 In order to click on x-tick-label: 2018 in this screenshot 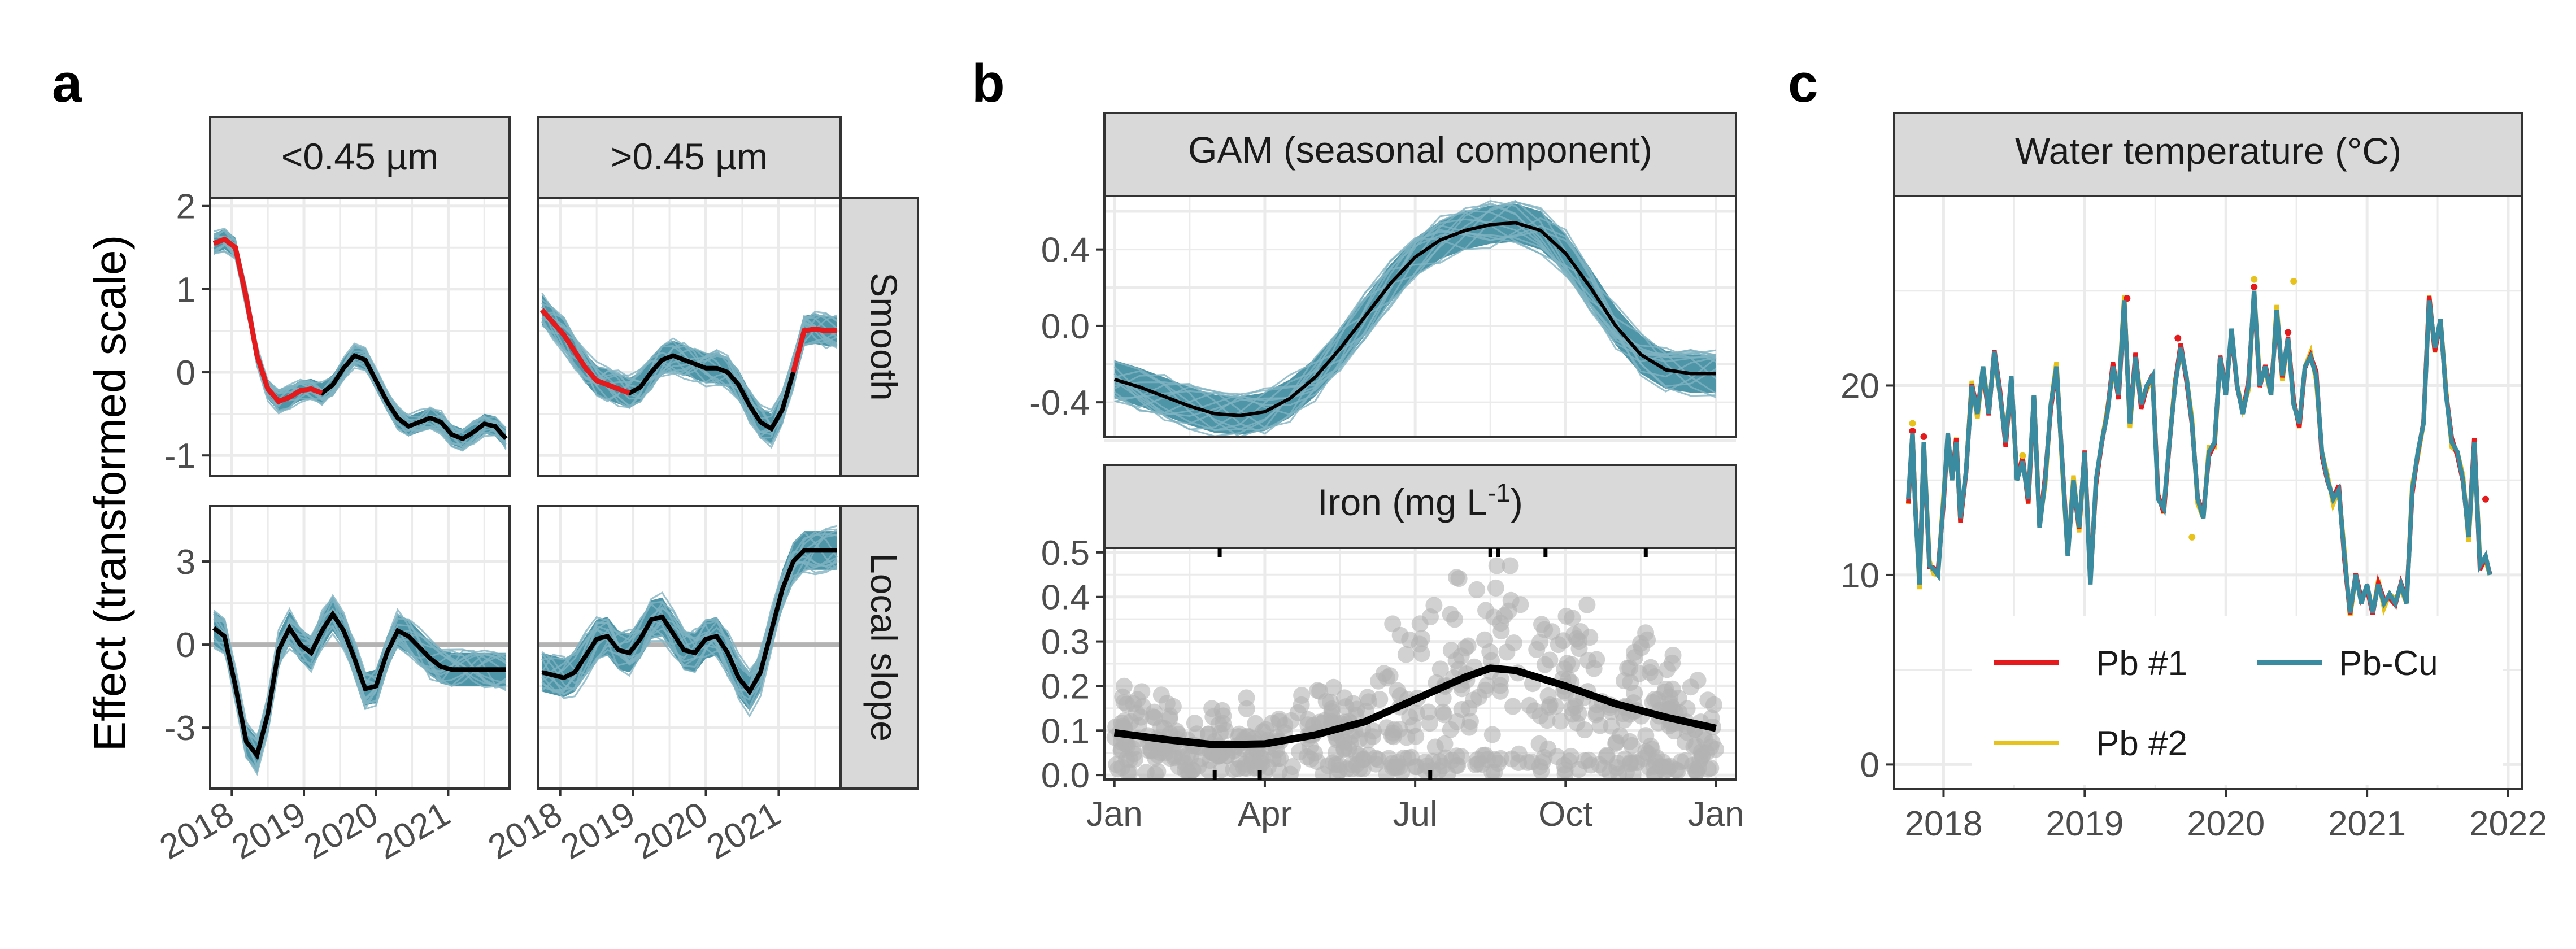, I will do `click(1943, 823)`.